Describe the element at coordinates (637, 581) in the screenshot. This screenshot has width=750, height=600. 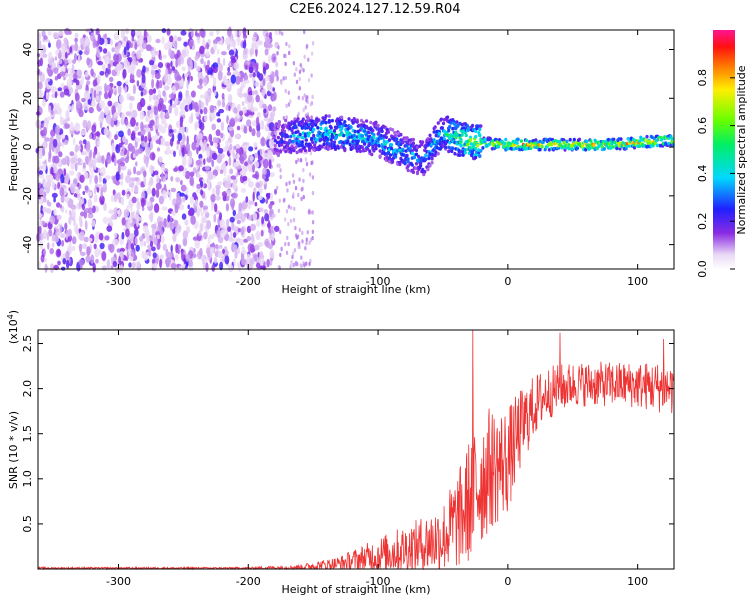
I see `x-tick-label: 100` at that location.